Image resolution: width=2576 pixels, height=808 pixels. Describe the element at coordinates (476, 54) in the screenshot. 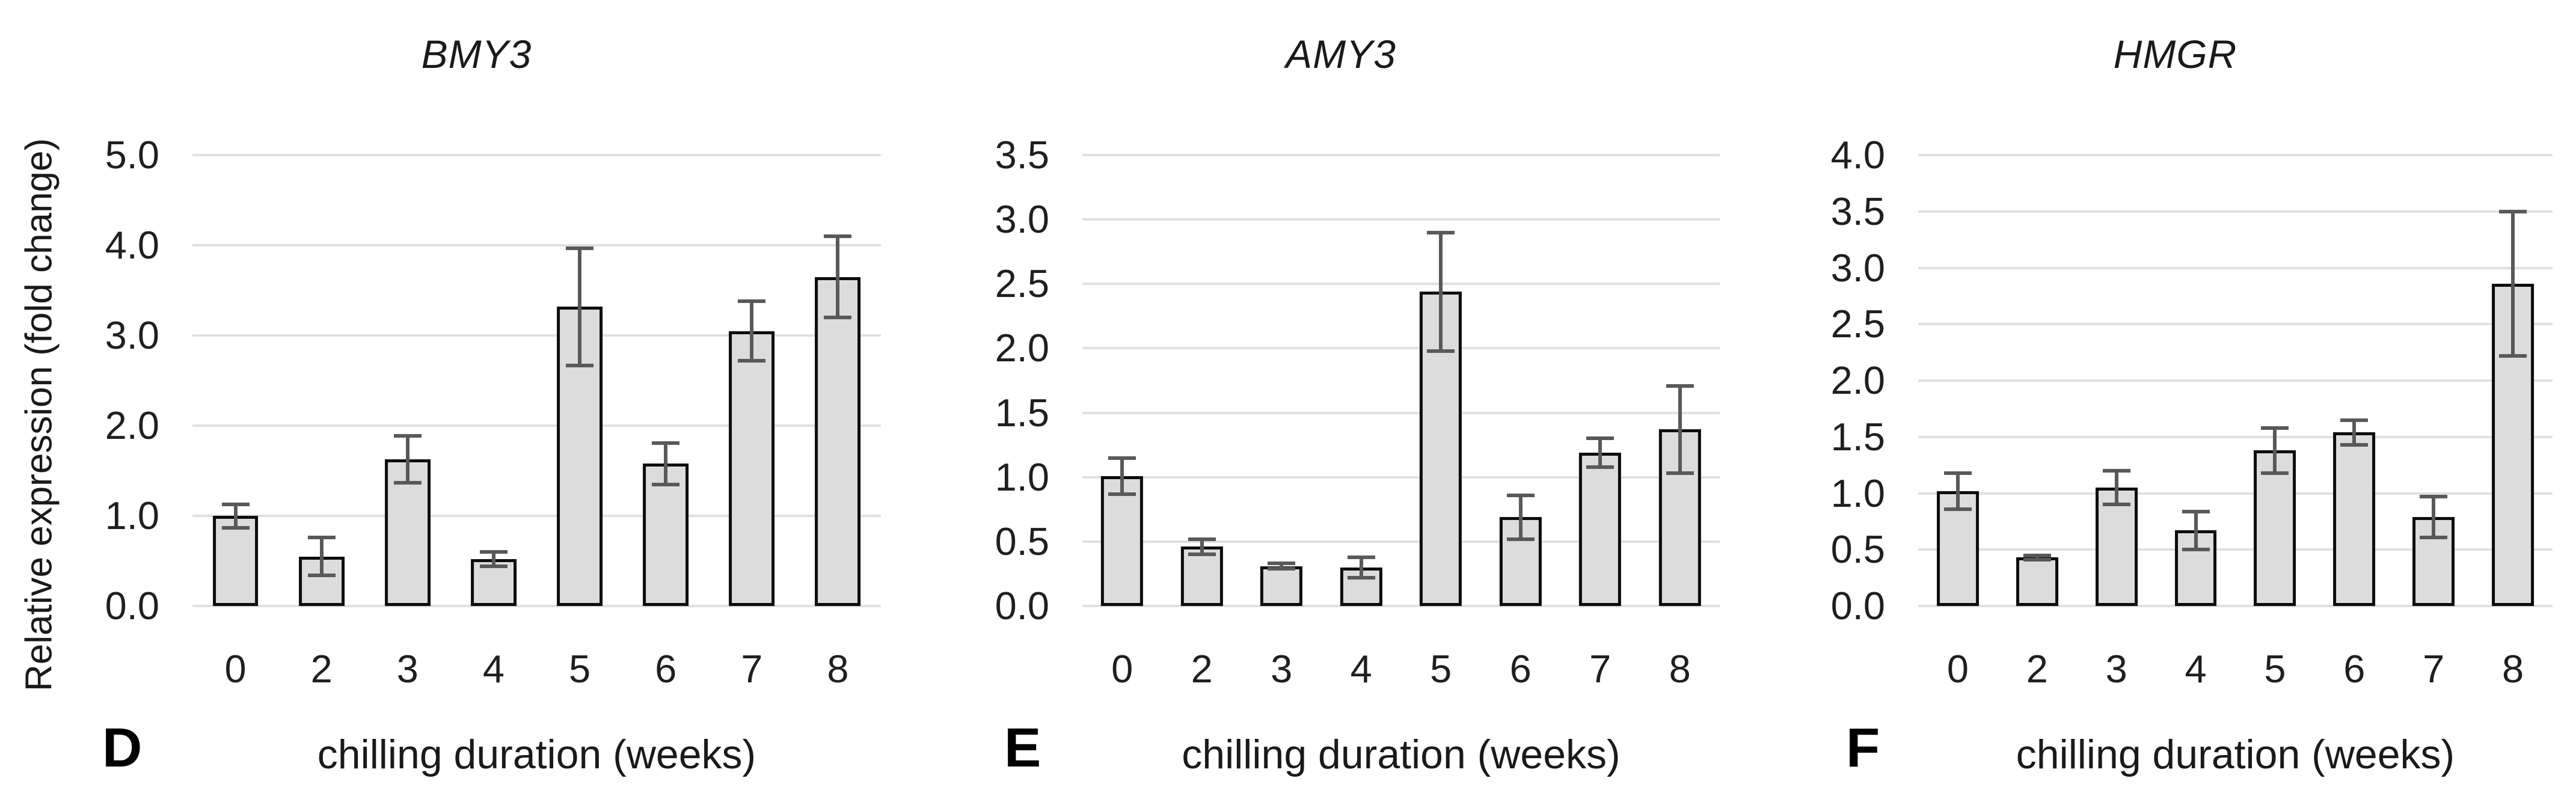

I see `chart-title: BMY3` at that location.